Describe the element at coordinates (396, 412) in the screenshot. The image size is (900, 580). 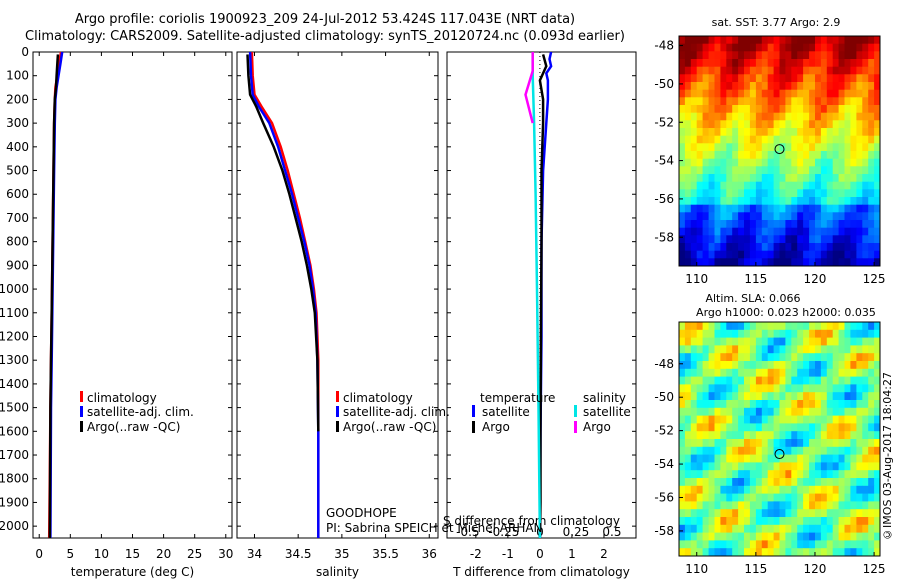
I see `legend-text: satellite-adj. clim.` at that location.